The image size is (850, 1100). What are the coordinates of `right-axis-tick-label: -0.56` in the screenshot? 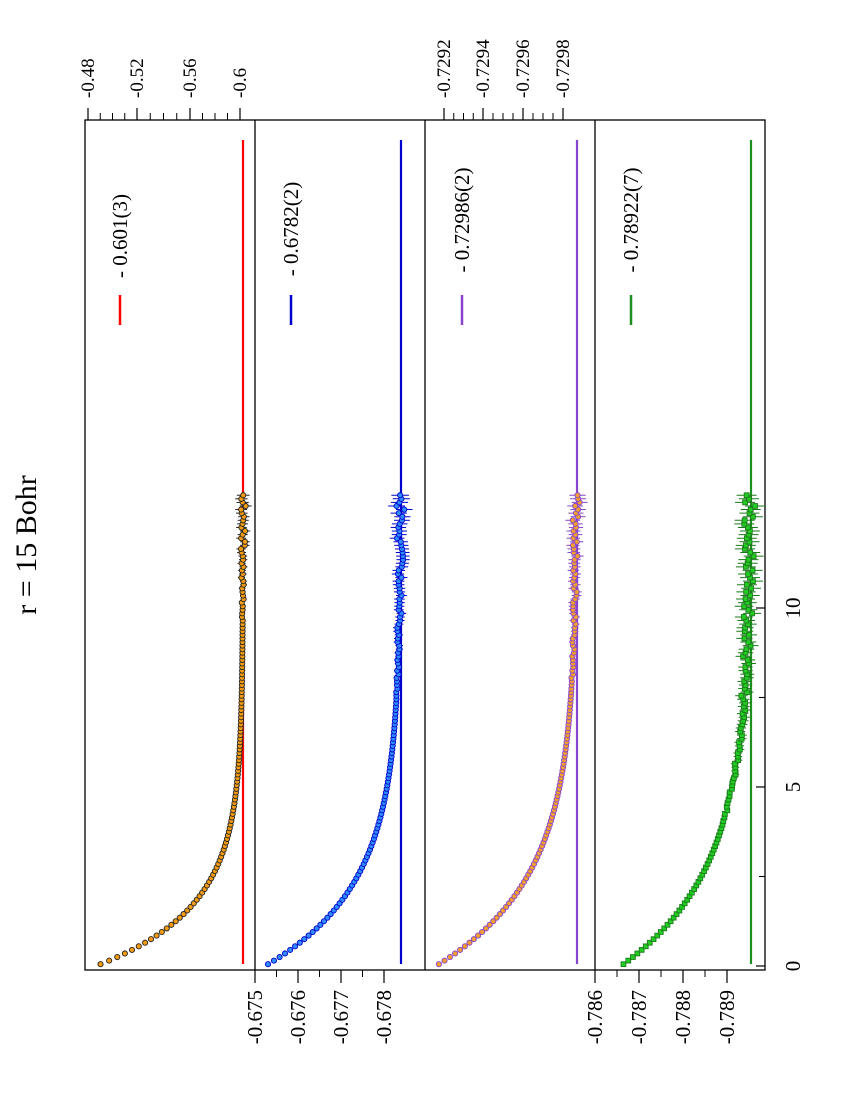 It's located at (190, 78).